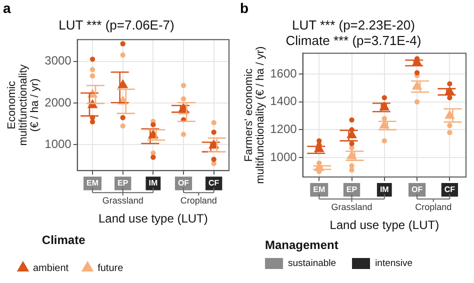  What do you see at coordinates (284, 101) in the screenshot?
I see `y-tick-label: 1400` at bounding box center [284, 101].